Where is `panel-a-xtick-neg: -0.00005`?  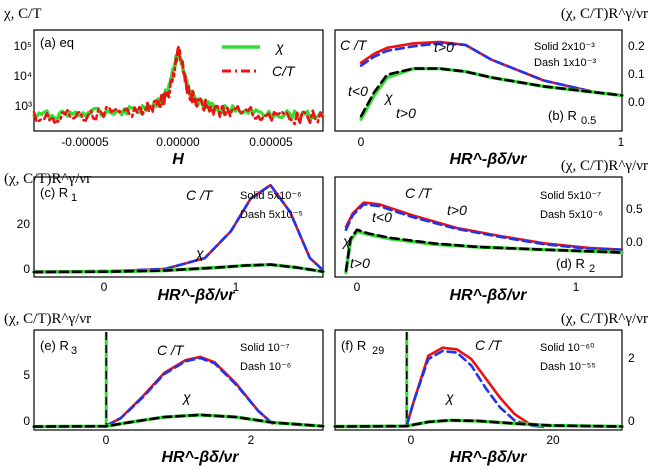
panel-a-xtick-neg: -0.00005 is located at coordinates (85, 142).